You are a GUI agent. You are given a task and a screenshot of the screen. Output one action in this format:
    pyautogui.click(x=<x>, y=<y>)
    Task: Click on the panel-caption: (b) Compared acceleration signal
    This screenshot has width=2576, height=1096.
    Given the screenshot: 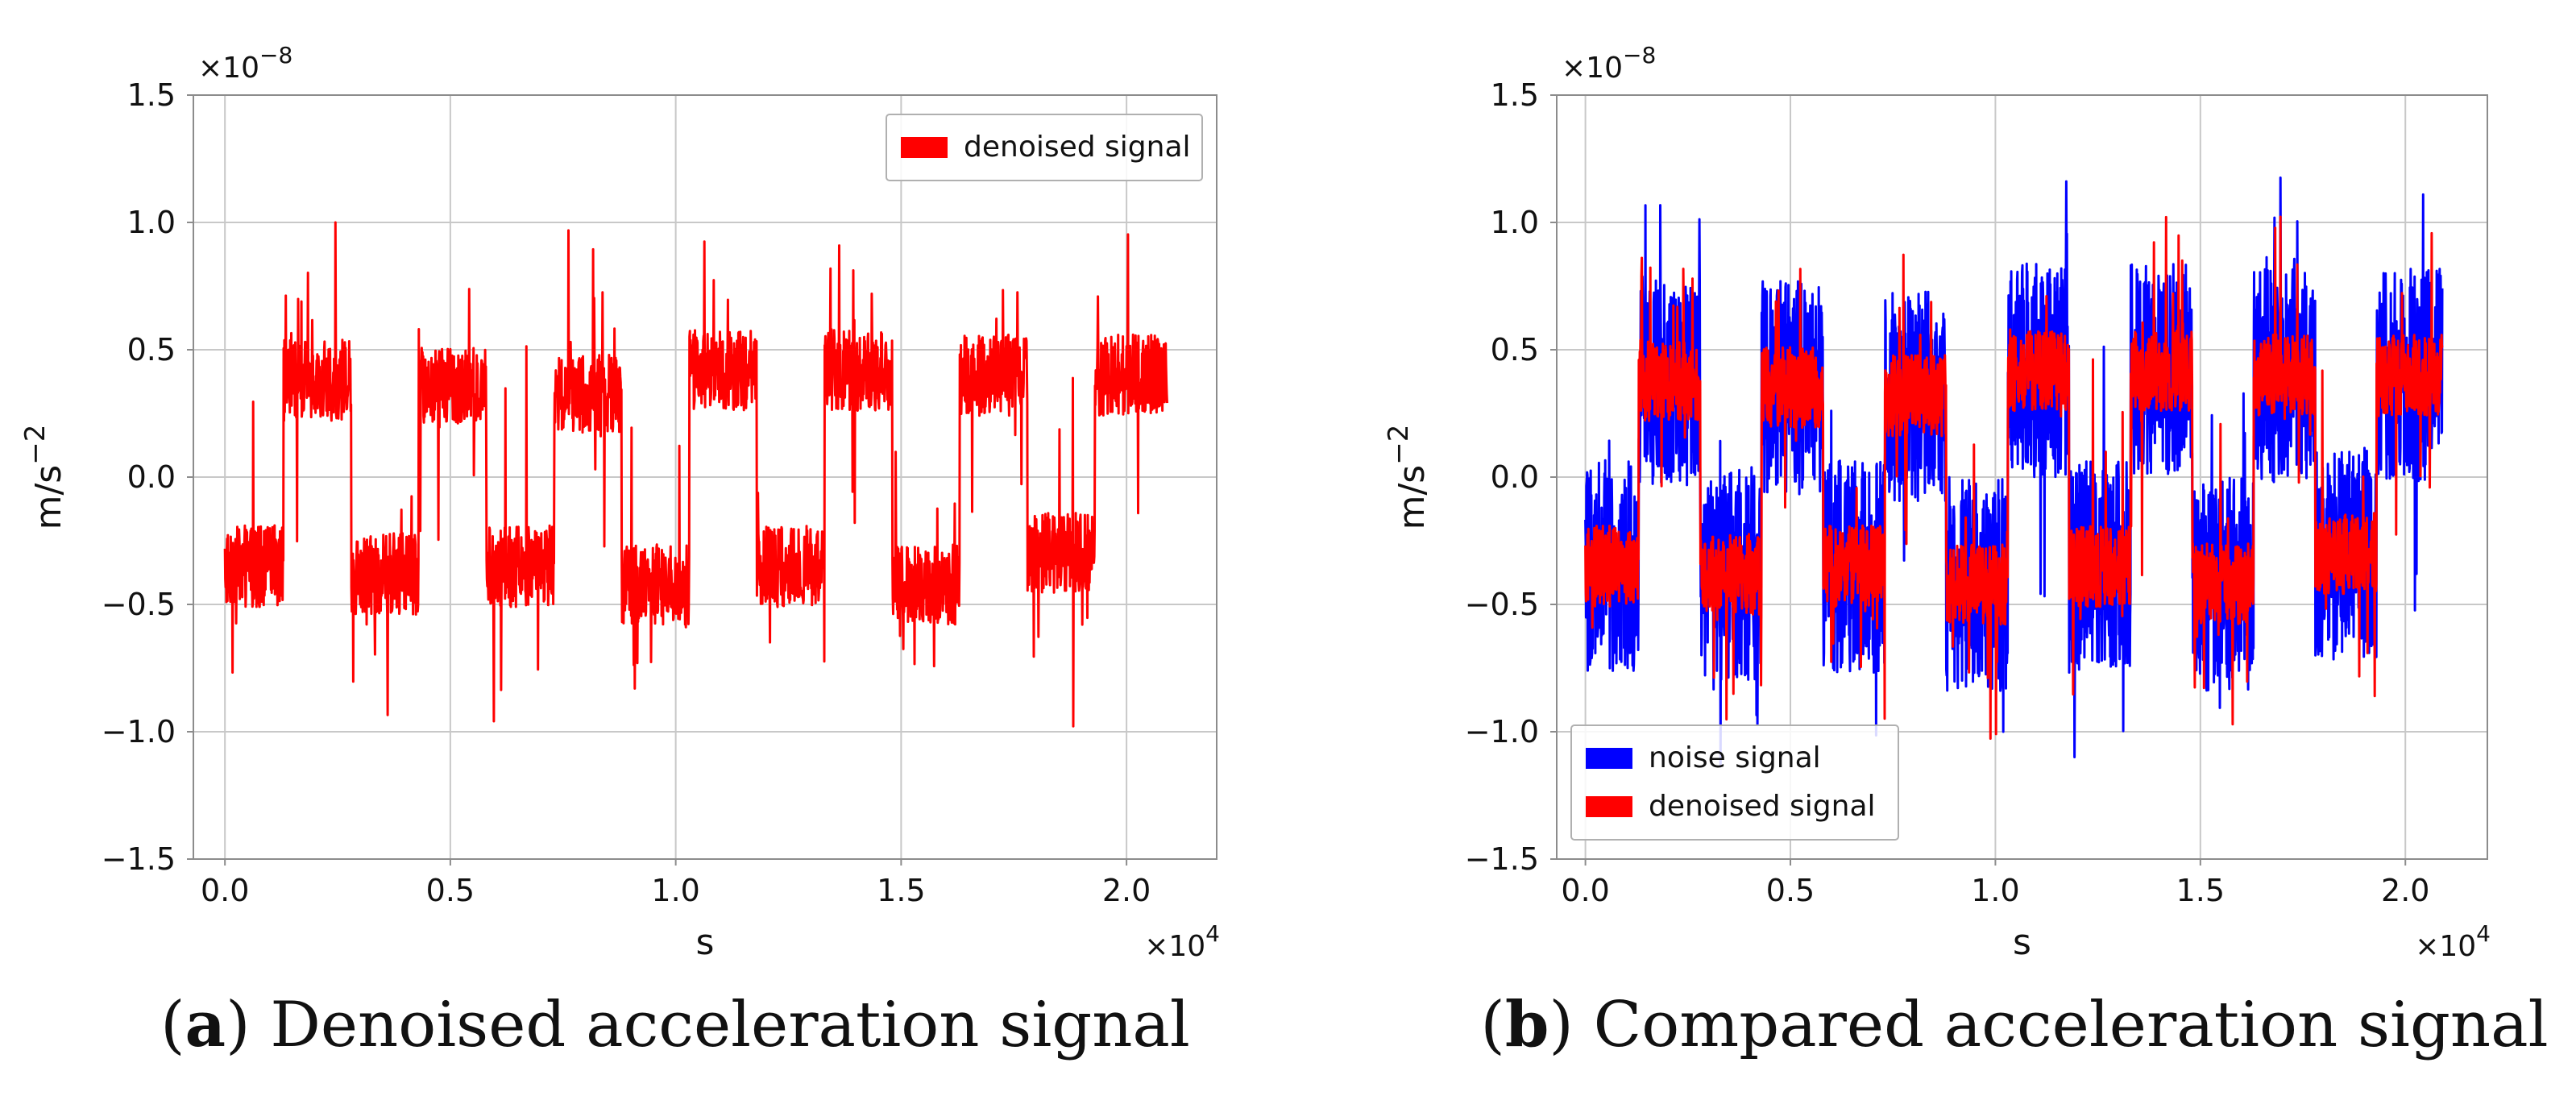 What is the action you would take?
    pyautogui.click(x=2014, y=1024)
    